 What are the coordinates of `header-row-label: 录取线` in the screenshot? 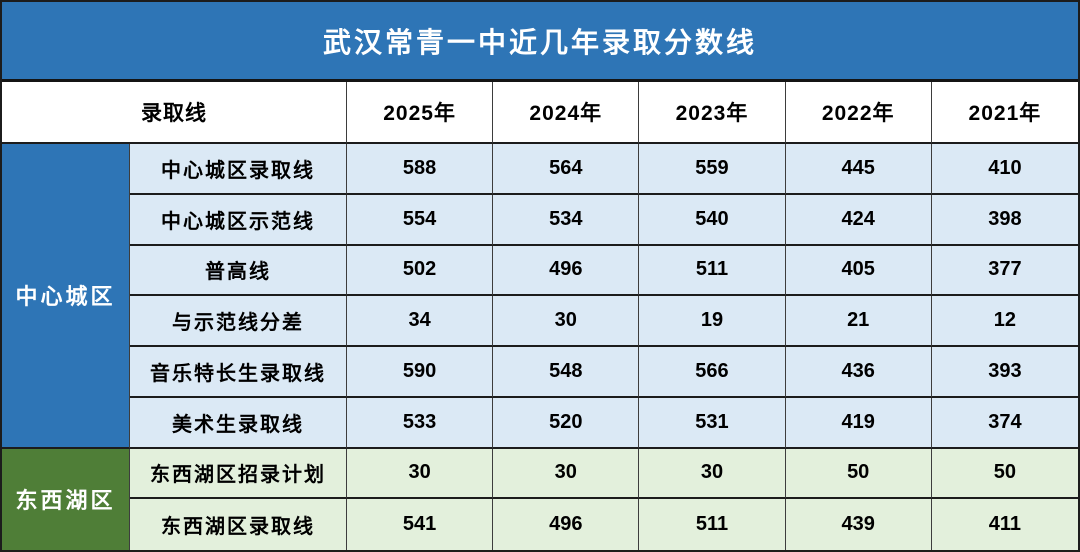 It's located at (174, 113).